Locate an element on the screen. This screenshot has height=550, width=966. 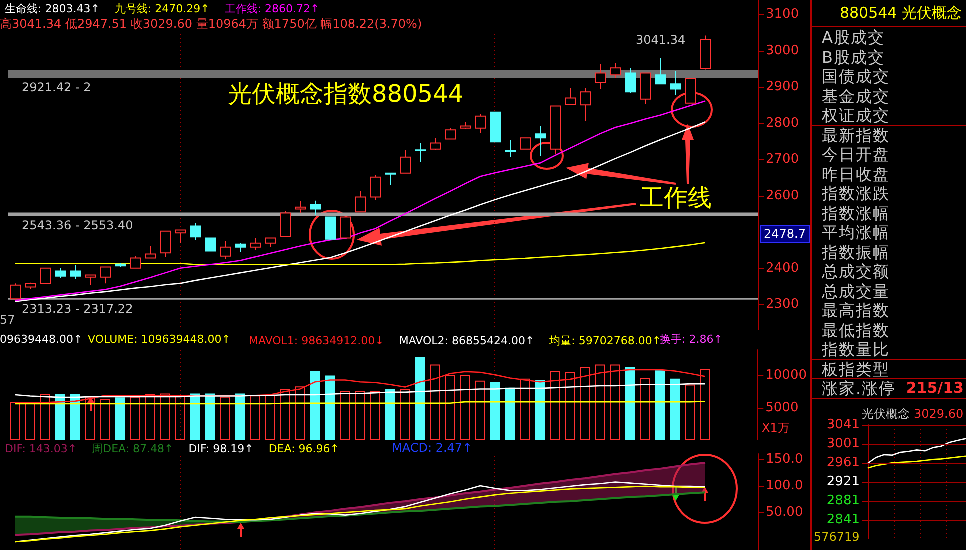
y-tick-label: 100.0 is located at coordinates (785, 486).